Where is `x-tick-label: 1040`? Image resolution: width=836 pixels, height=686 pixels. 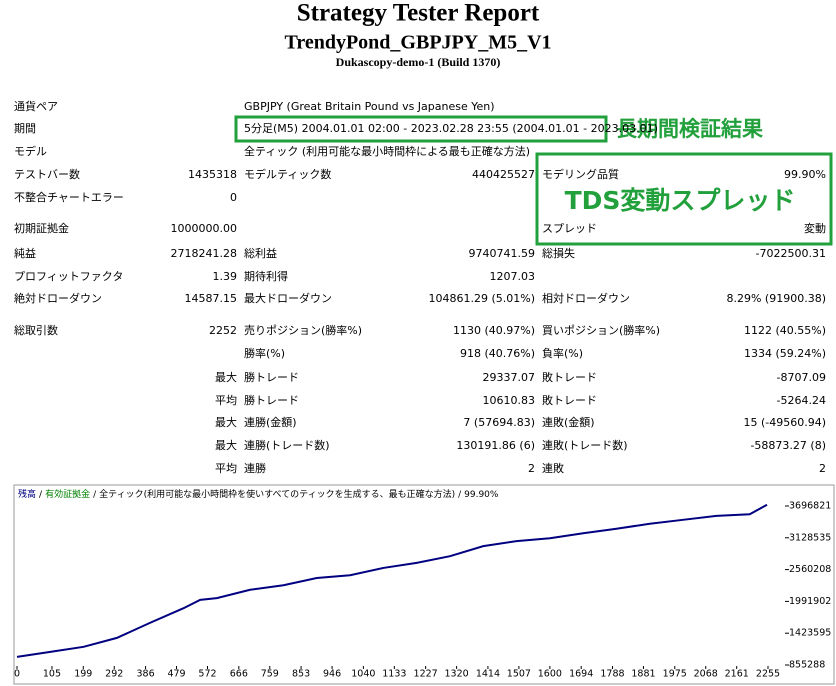 x-tick-label: 1040 is located at coordinates (363, 674).